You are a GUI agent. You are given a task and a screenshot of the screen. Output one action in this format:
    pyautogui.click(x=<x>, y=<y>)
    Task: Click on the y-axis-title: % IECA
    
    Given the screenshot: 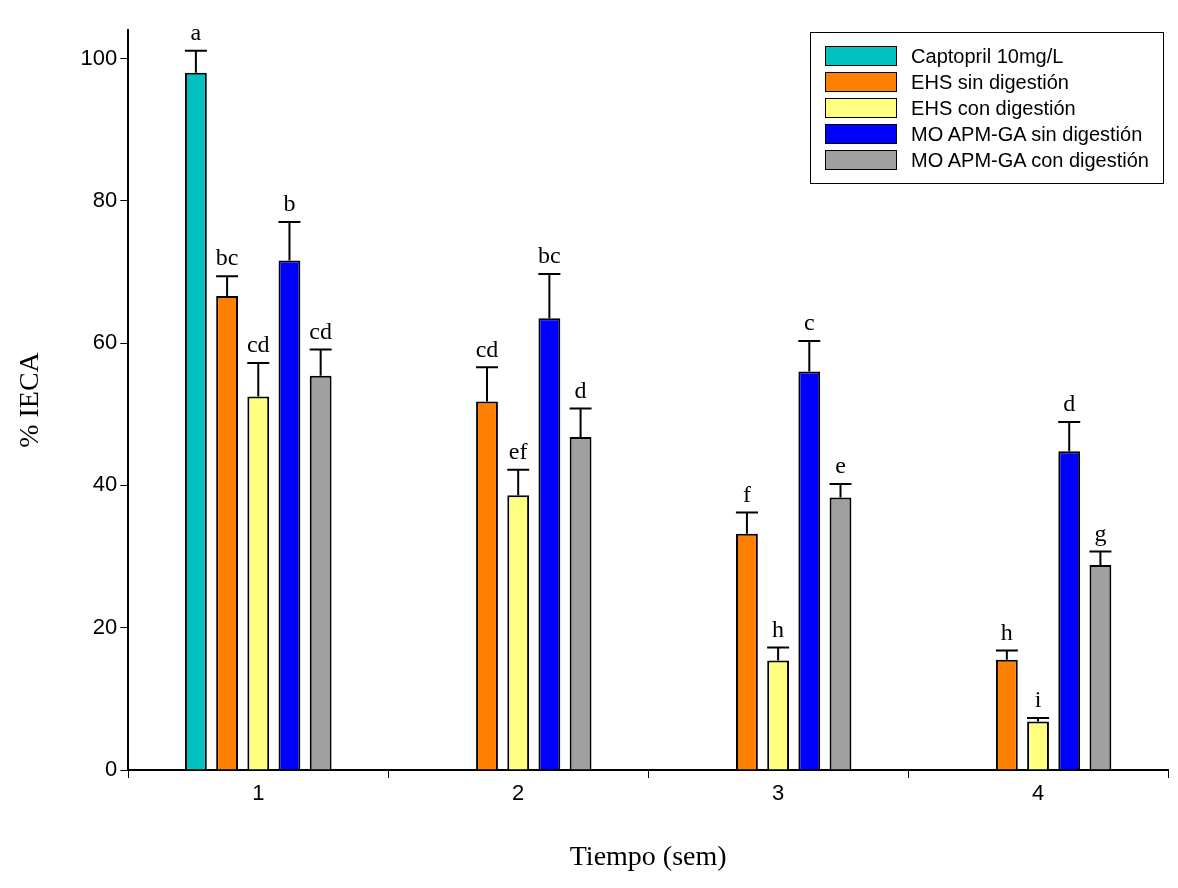 What is the action you would take?
    pyautogui.click(x=29, y=399)
    